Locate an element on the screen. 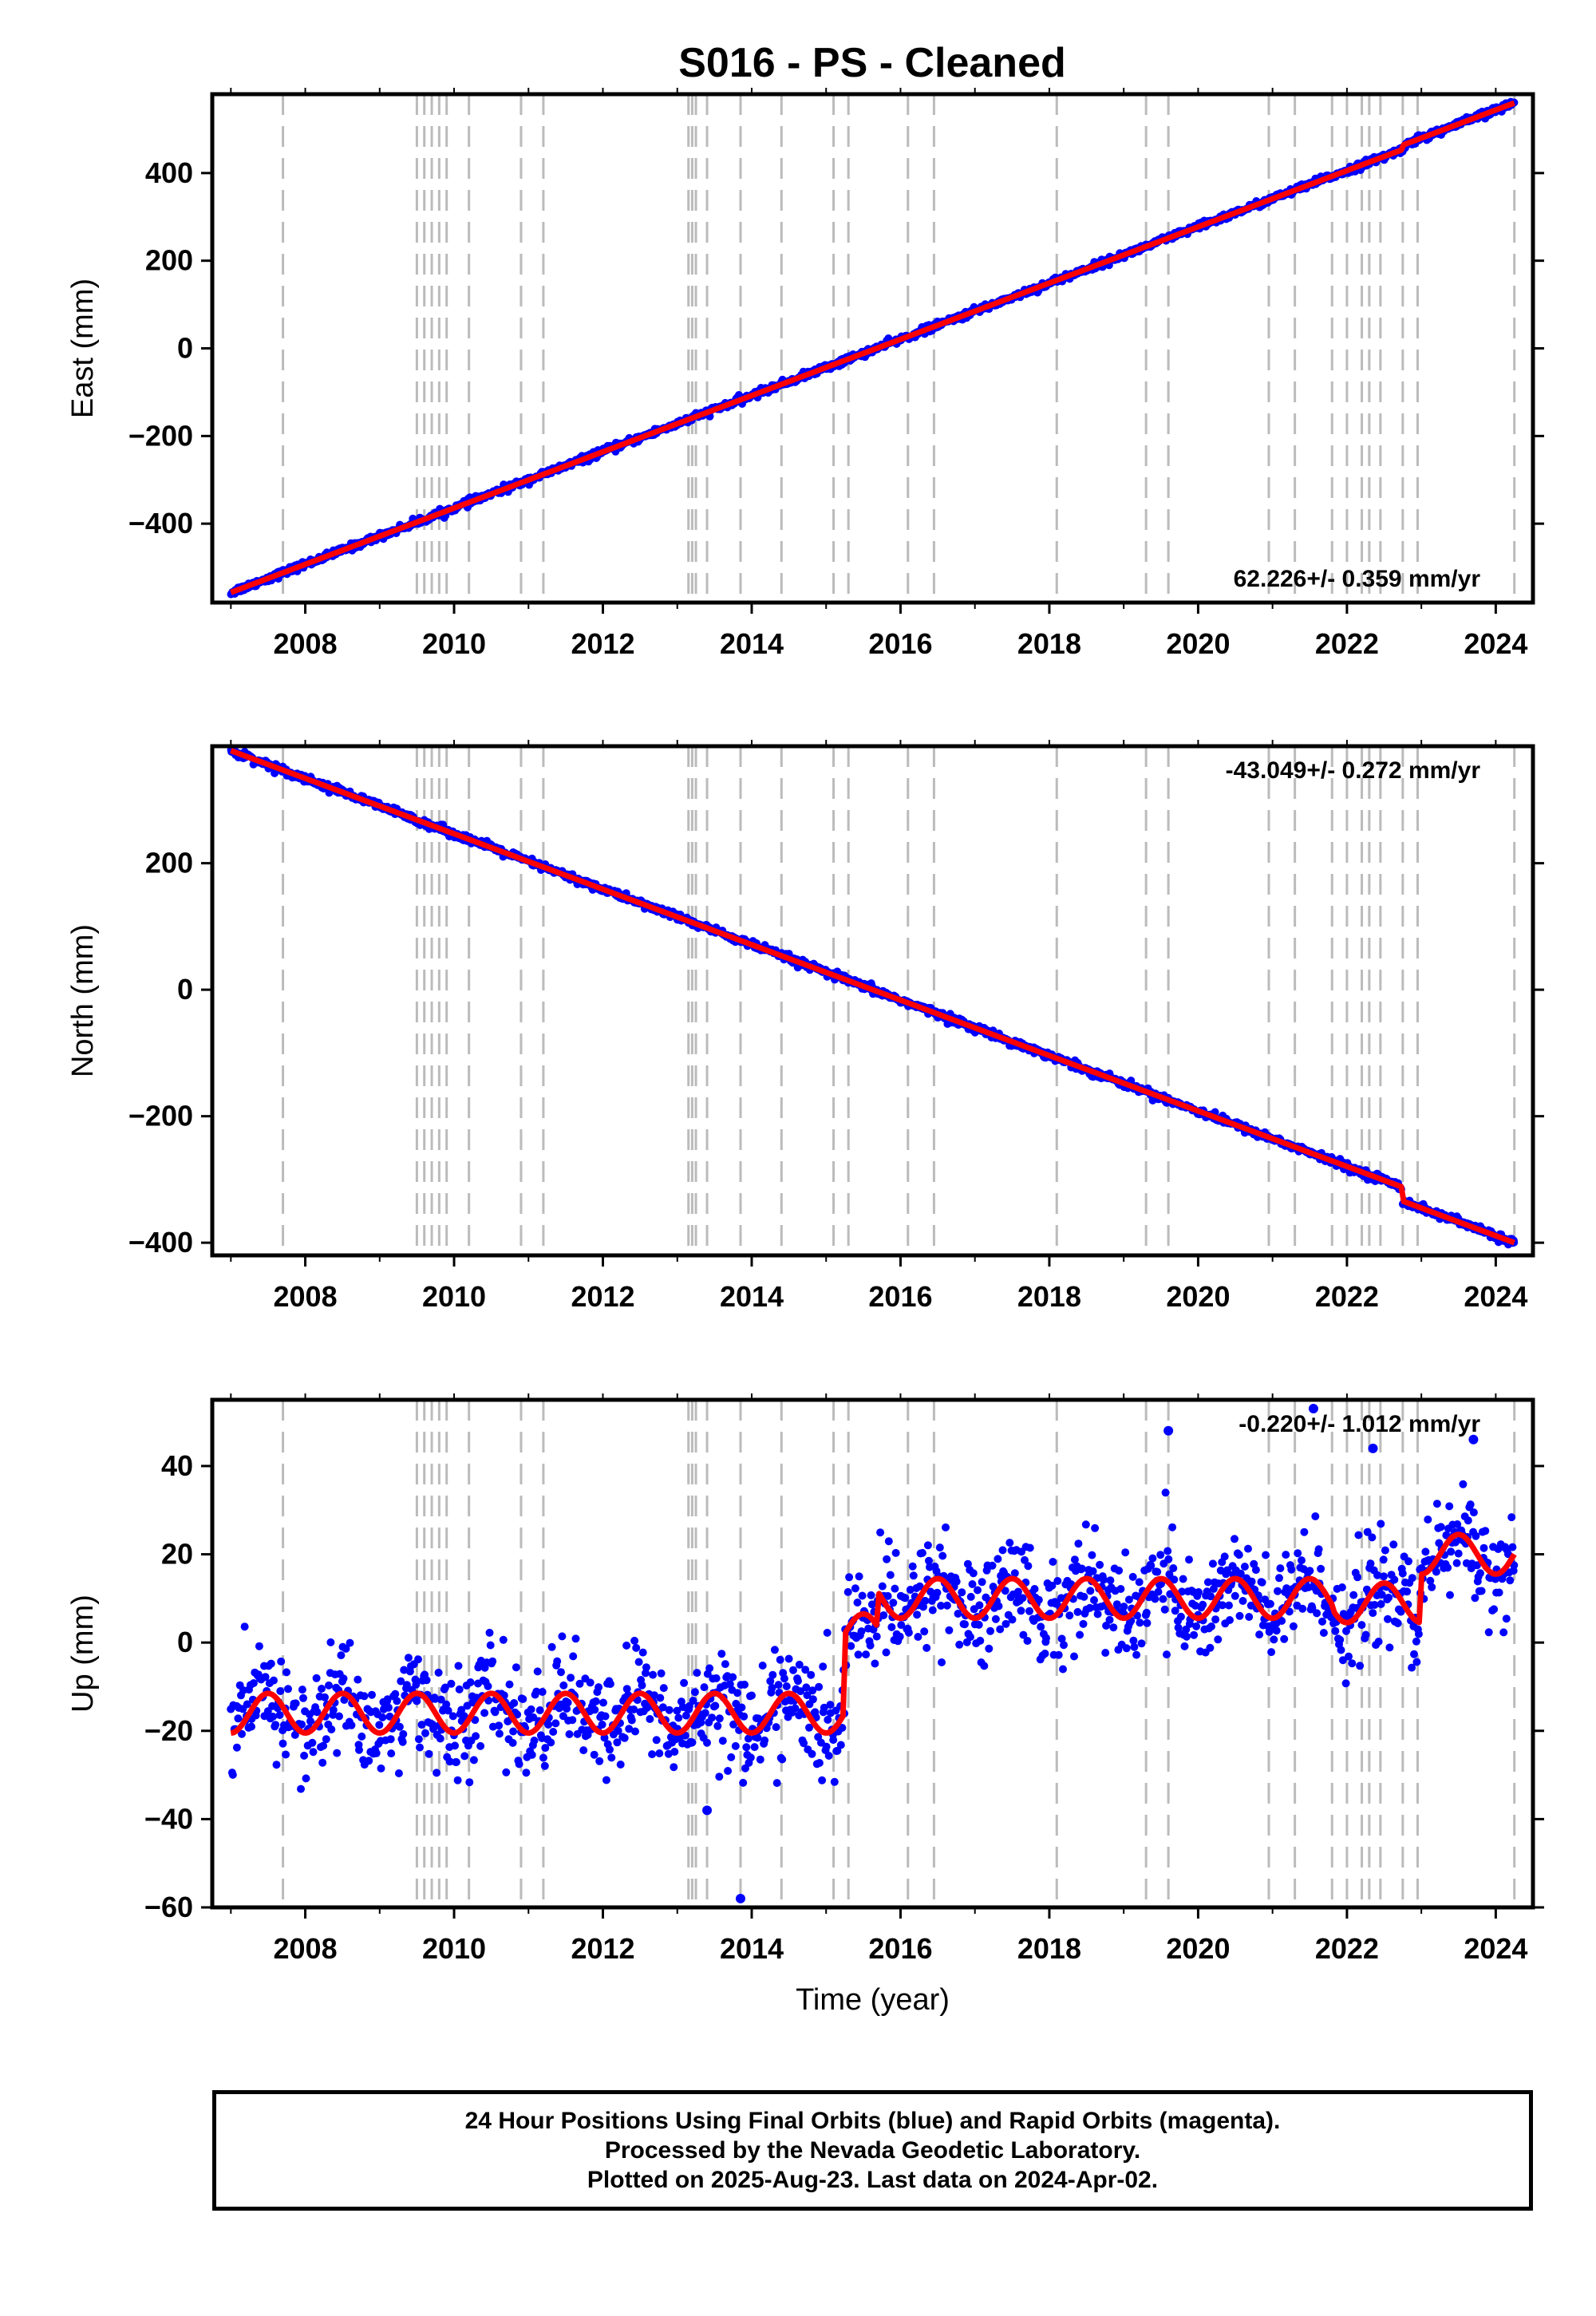  x-tick-label: 2010 is located at coordinates (454, 1296).